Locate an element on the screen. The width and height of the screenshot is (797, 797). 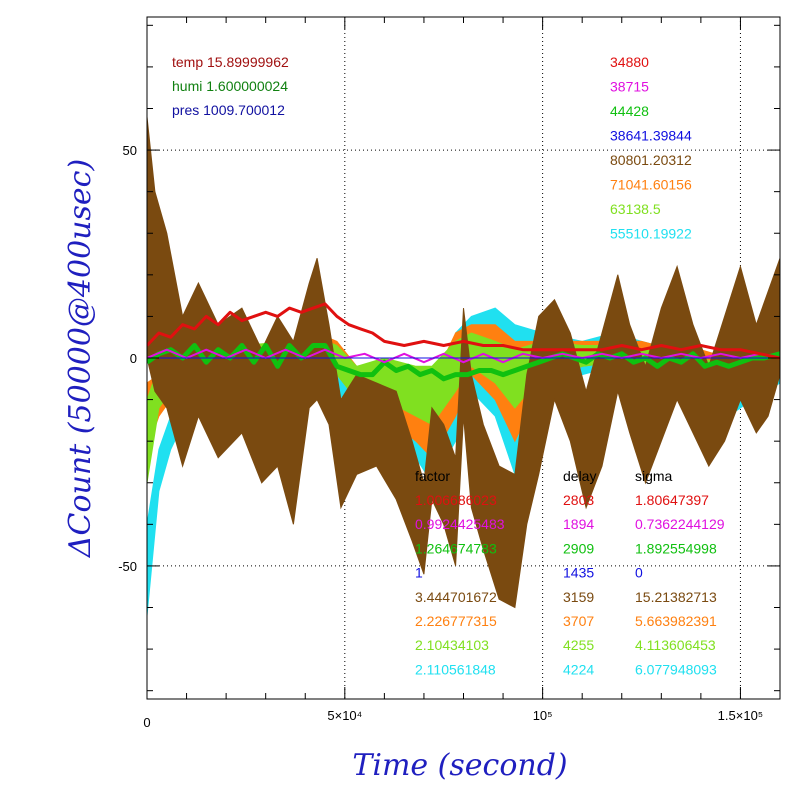
table-cell-sigma: 0.7362244129 is located at coordinates (680, 524).